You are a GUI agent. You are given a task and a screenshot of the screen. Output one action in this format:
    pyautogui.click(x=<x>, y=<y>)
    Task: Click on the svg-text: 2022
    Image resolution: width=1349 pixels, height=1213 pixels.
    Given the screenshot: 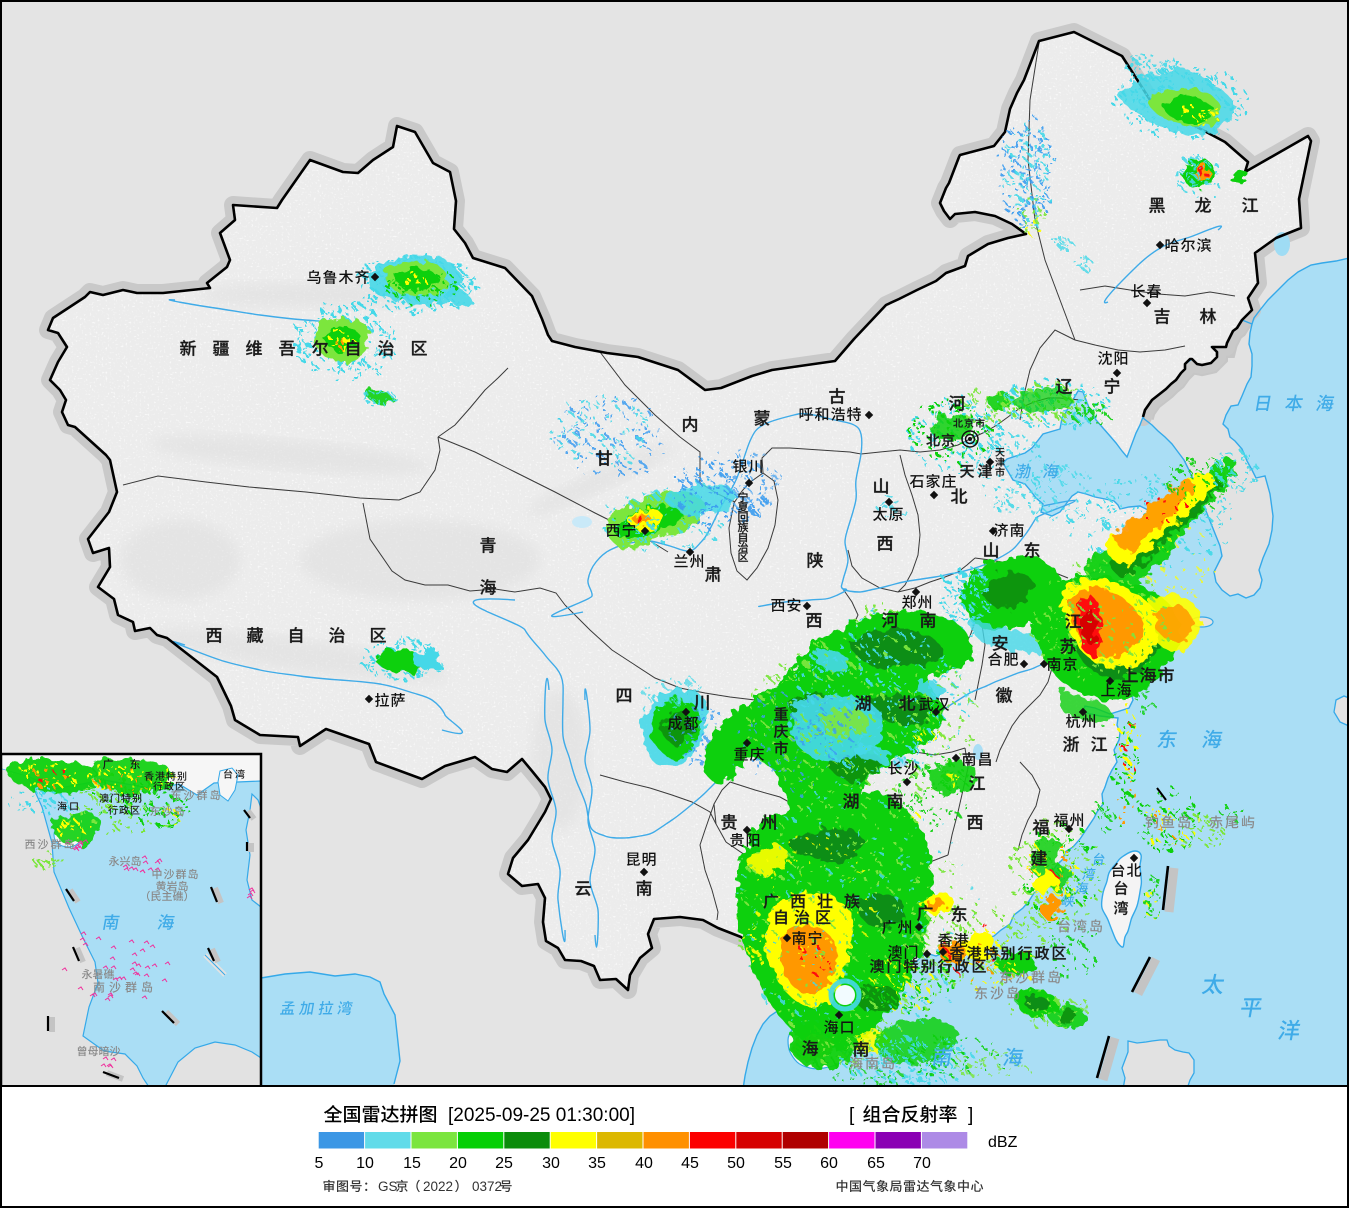 What is the action you would take?
    pyautogui.click(x=438, y=1186)
    